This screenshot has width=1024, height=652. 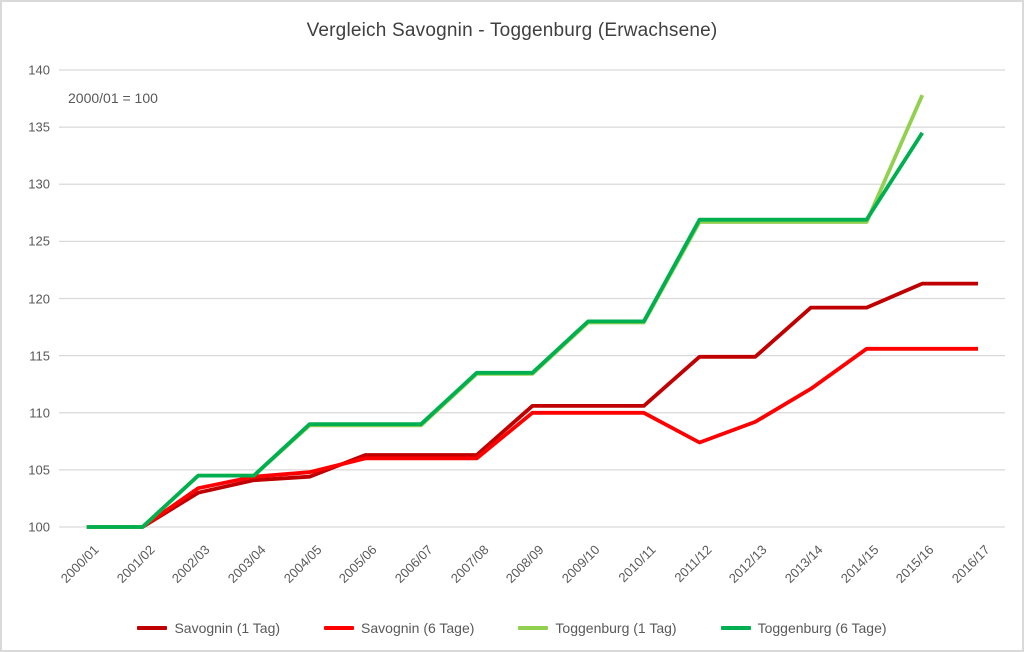 What do you see at coordinates (39, 298) in the screenshot?
I see `y-axis-tick-label: 120` at bounding box center [39, 298].